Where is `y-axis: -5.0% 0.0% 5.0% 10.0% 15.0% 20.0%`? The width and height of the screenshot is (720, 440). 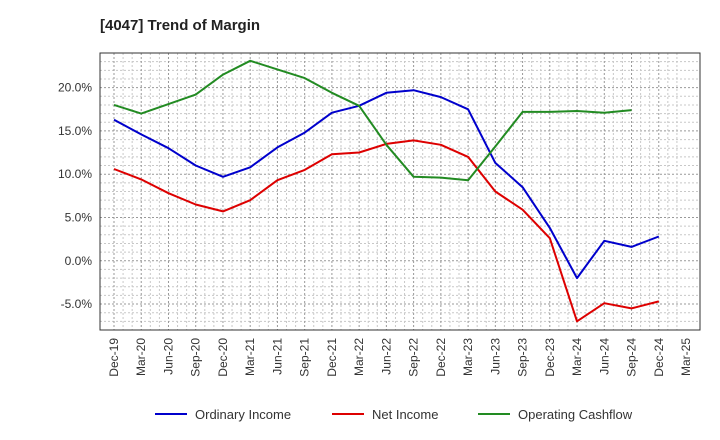 y-axis: -5.0% 0.0% 5.0% 10.0% 15.0% 20.0% is located at coordinates (75, 196).